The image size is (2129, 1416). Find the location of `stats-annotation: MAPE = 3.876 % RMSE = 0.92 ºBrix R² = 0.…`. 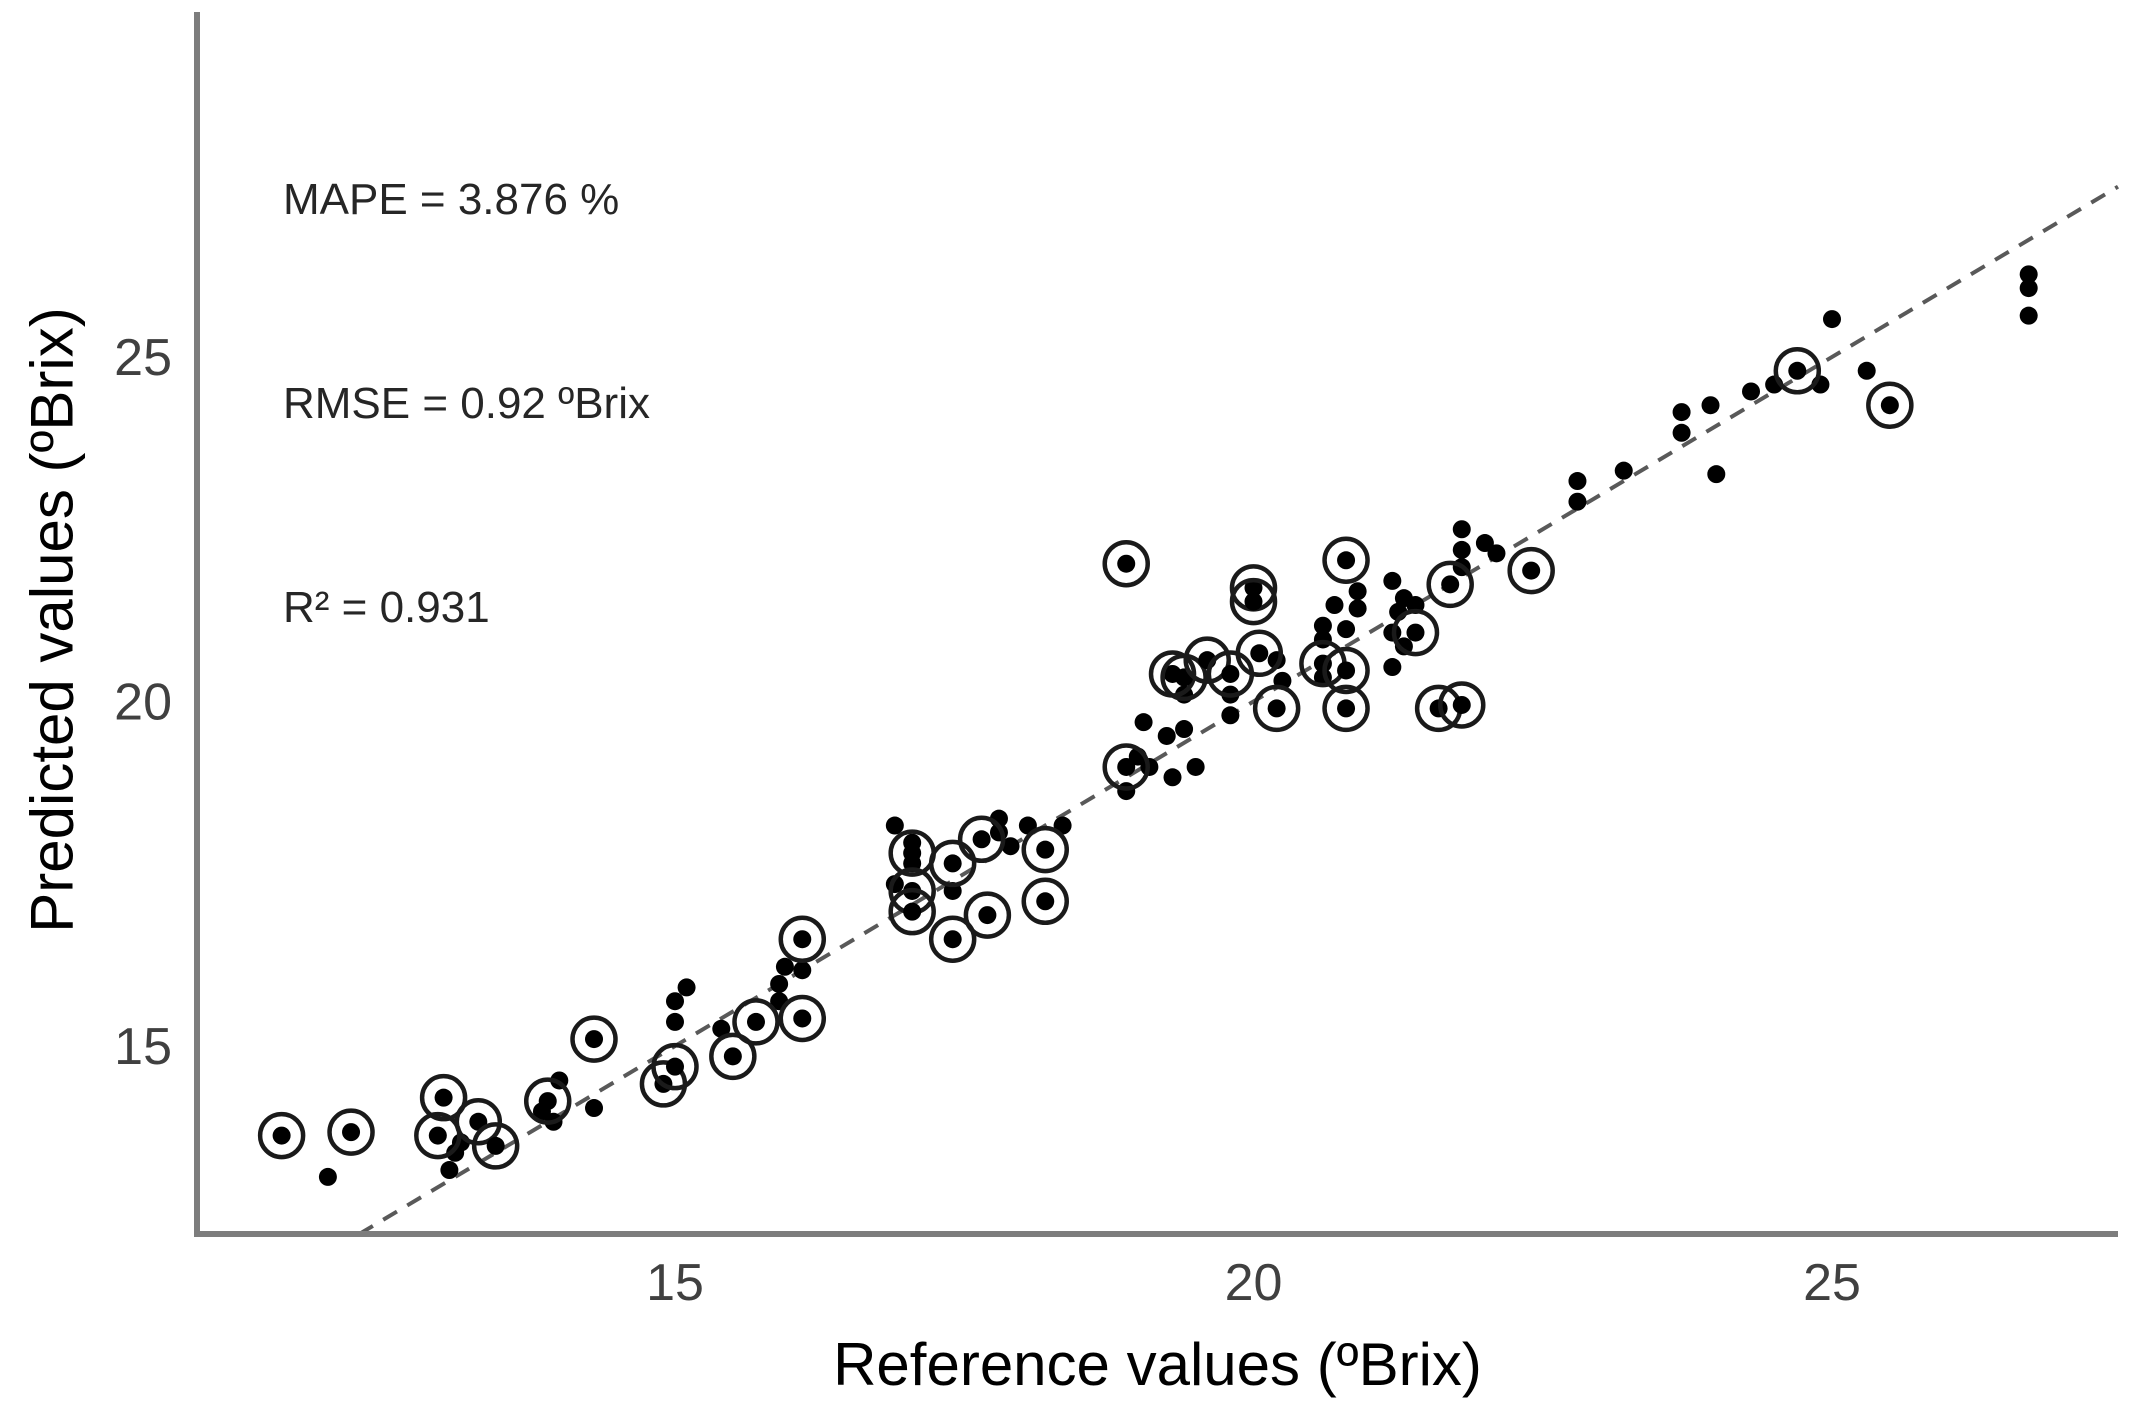

stats-annotation: MAPE = 3.876 % RMSE = 0.92 ºBrix R² = 0.… is located at coordinates (466, 404).